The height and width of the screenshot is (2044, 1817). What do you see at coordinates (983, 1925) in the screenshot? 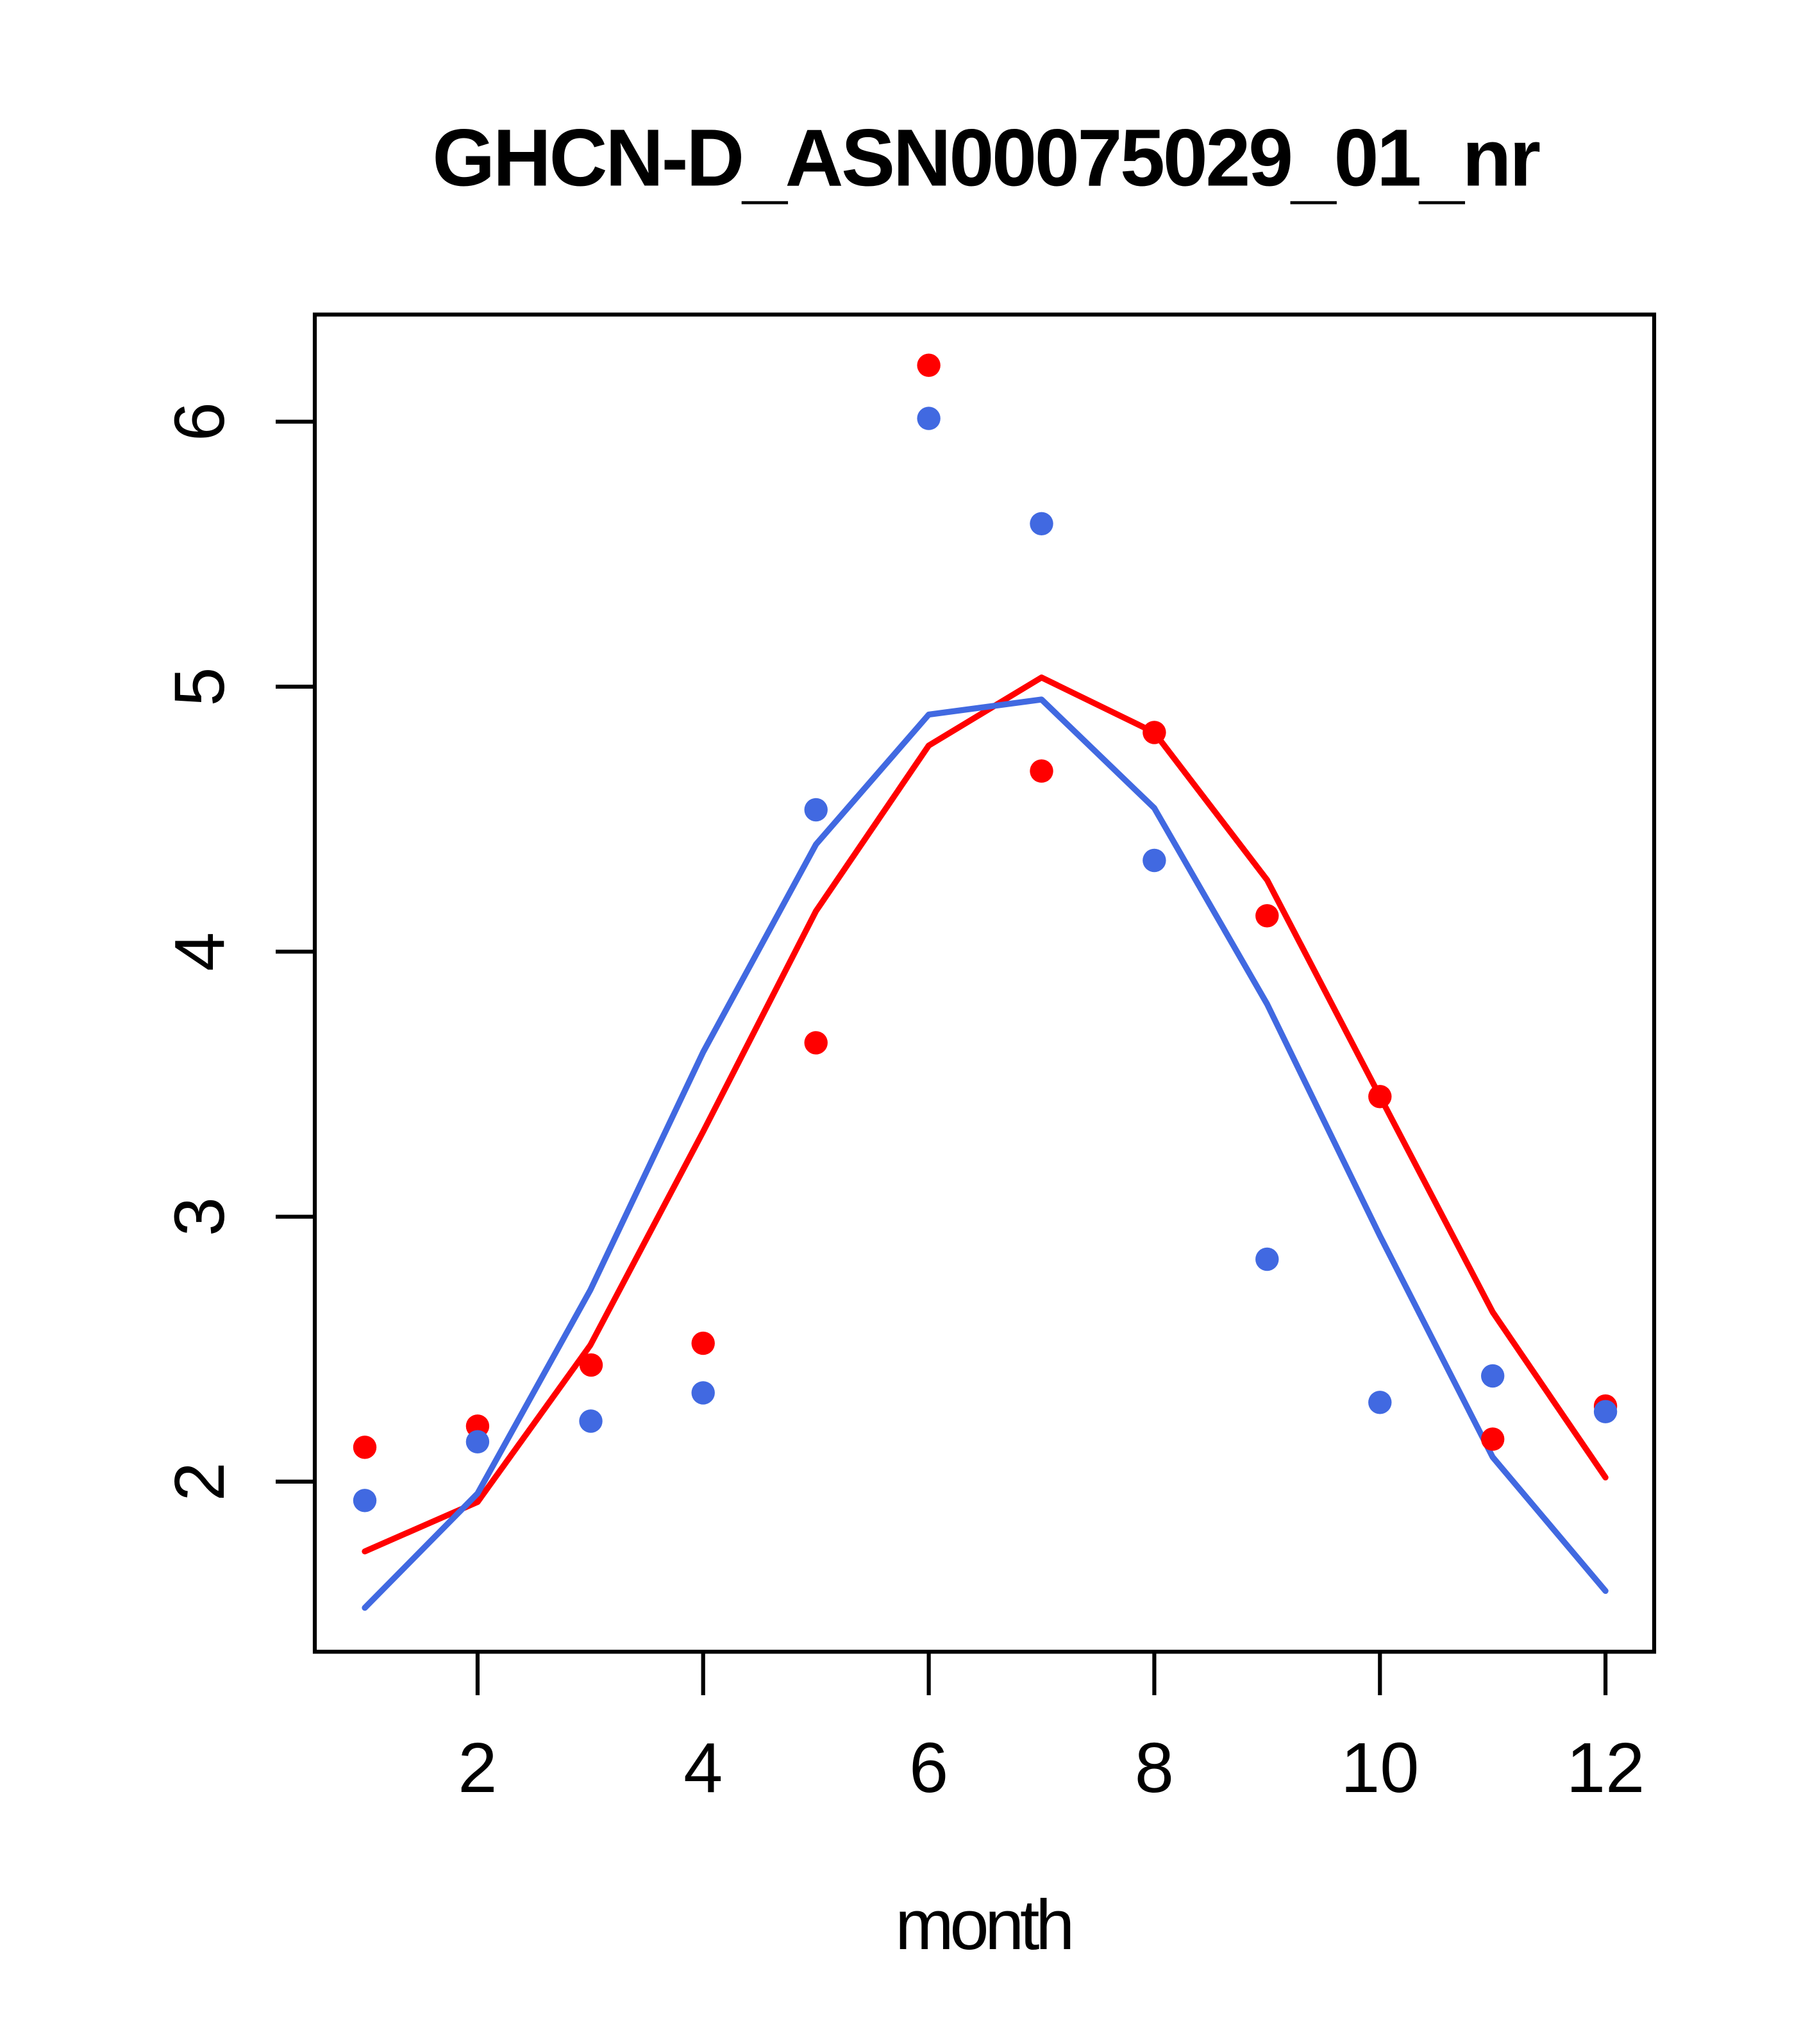
I see `svg-text: month` at bounding box center [983, 1925].